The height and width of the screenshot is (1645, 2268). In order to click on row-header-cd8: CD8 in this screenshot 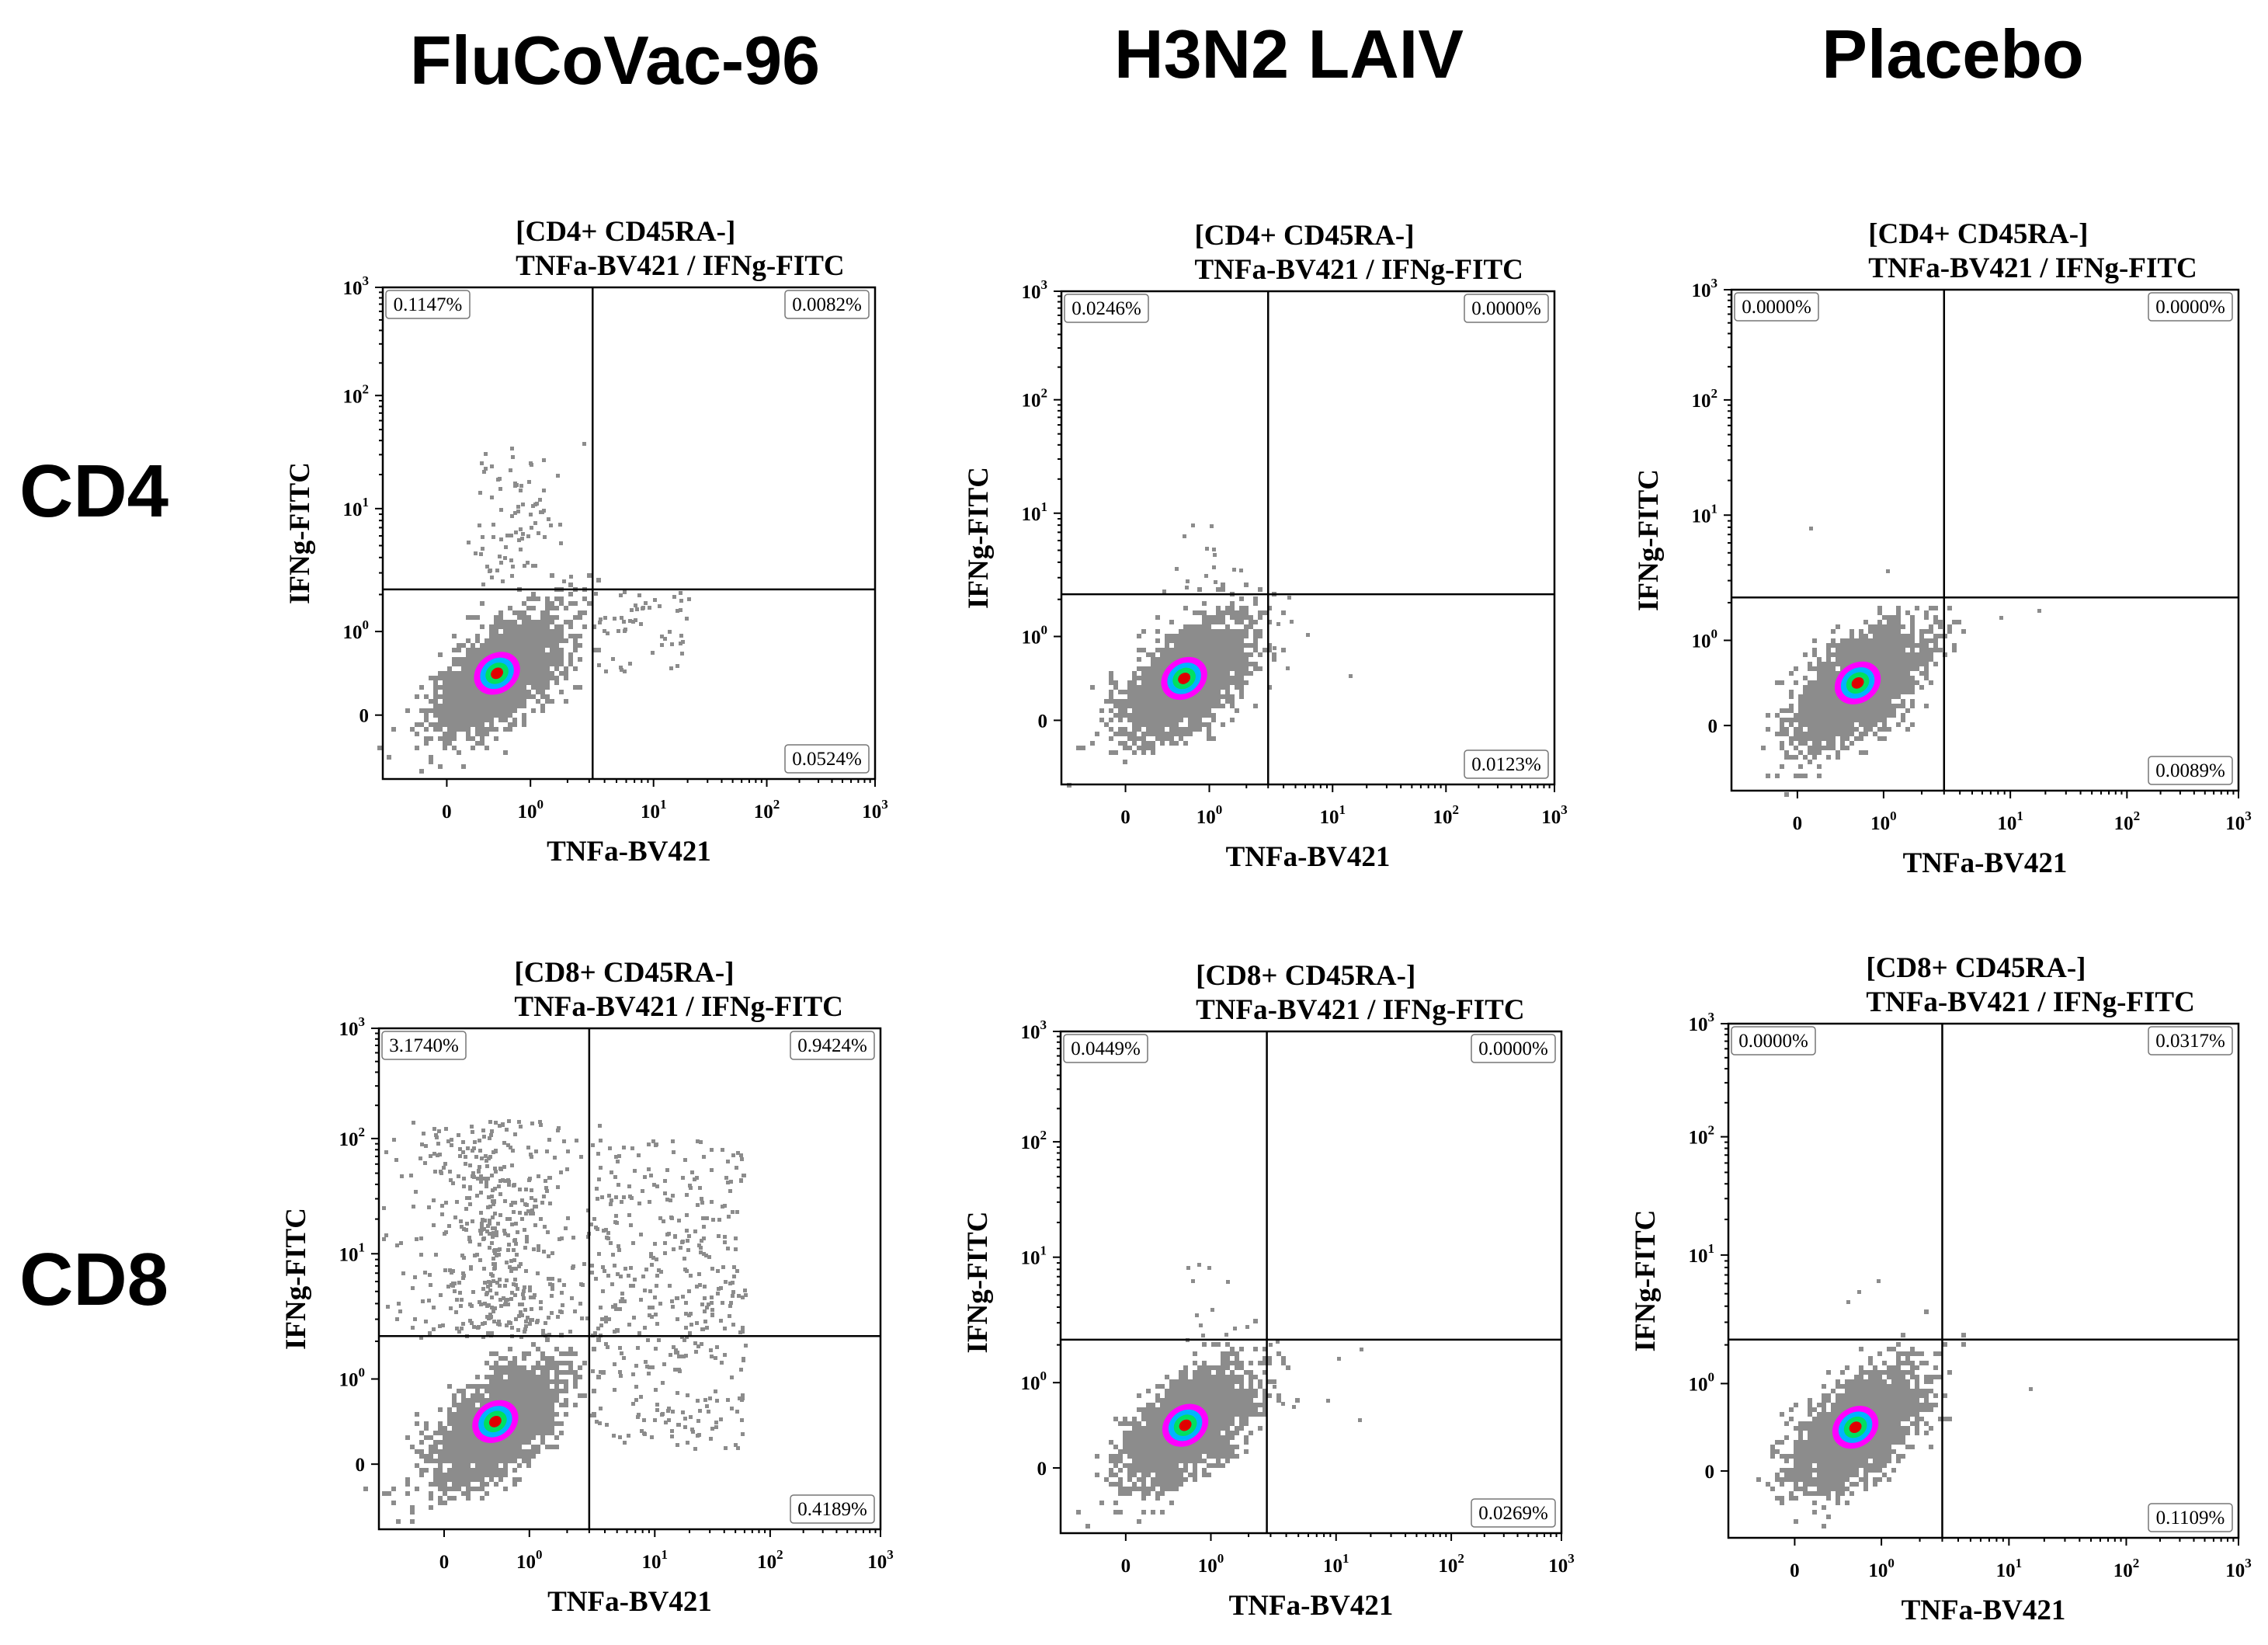, I will do `click(93, 1279)`.